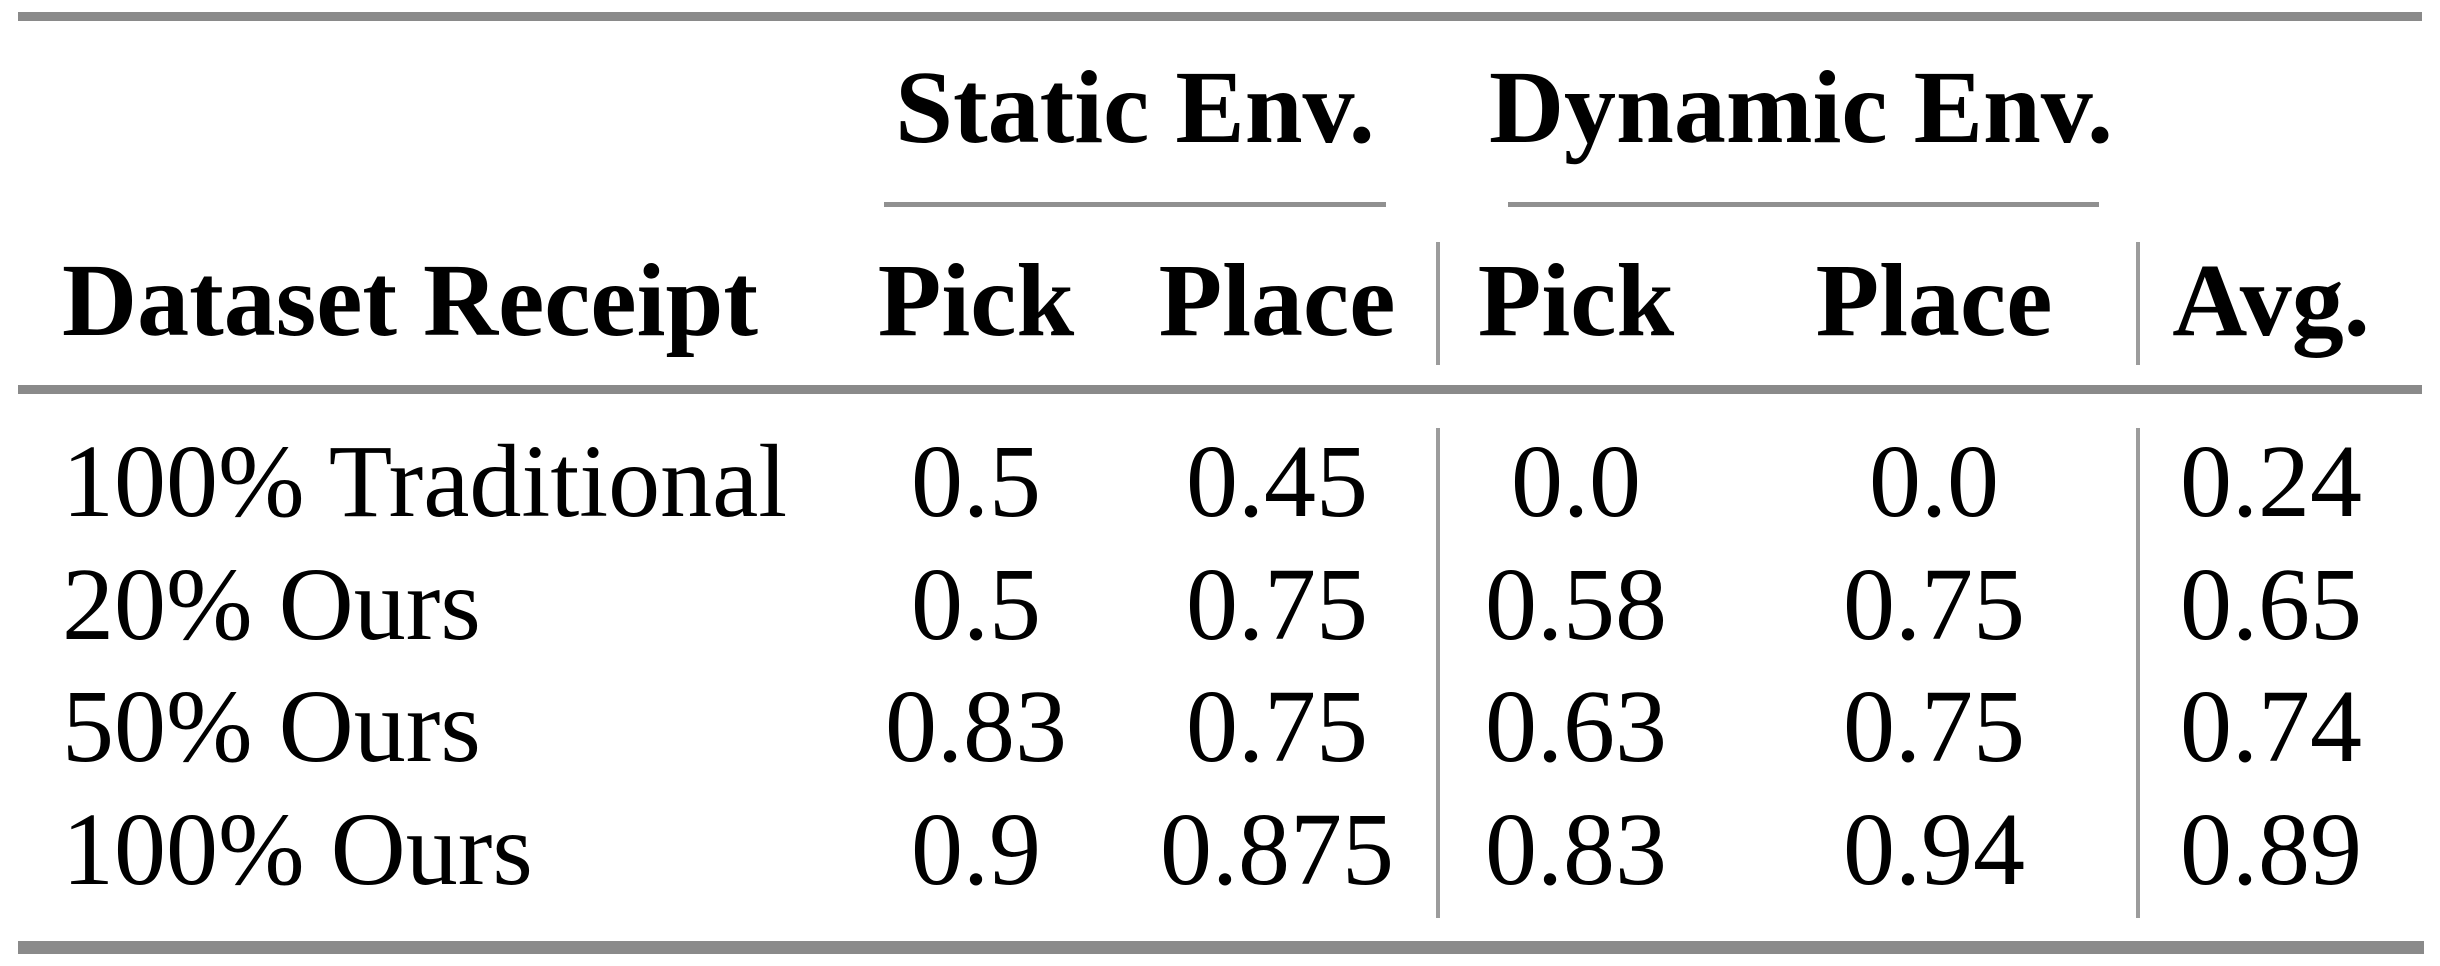 The image size is (2440, 966). I want to click on header-dataset-receipt: Dataset Receipt, so click(410, 300).